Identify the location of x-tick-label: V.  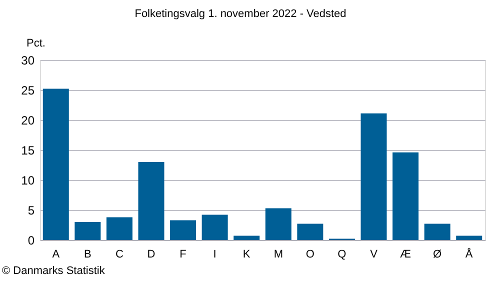
(374, 254).